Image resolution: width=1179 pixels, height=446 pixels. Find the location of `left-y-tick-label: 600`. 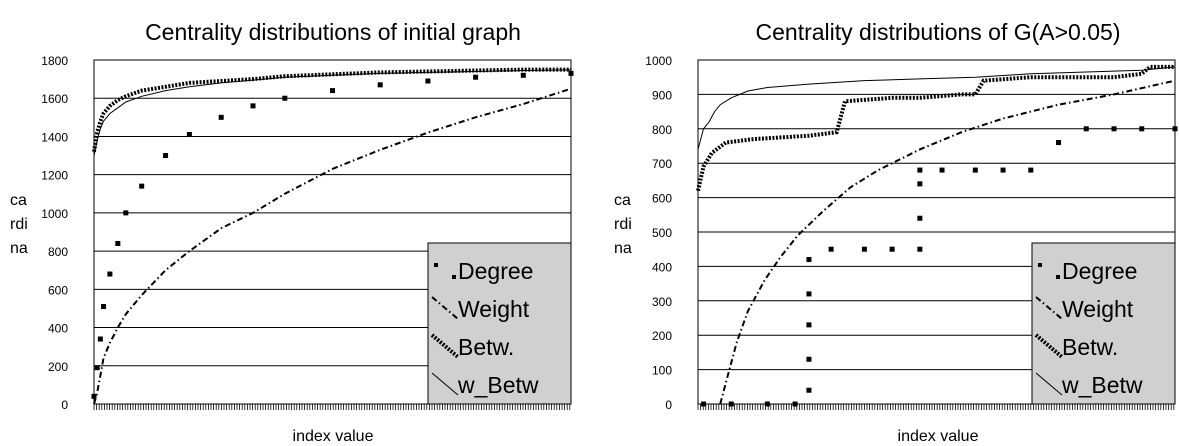

left-y-tick-label: 600 is located at coordinates (58, 290).